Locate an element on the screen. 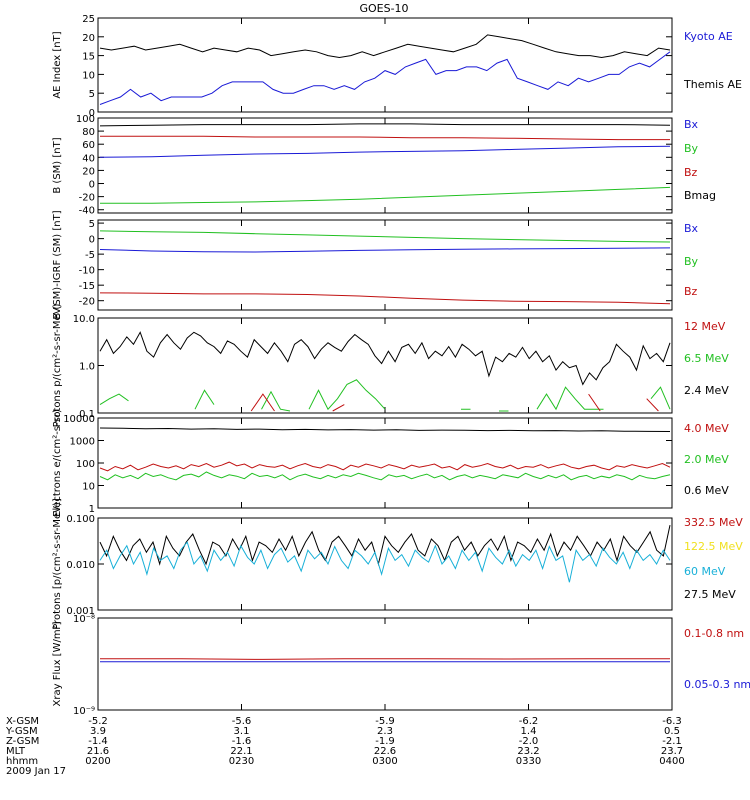 The image size is (750, 800). footer-value: -2.1 is located at coordinates (672, 741).